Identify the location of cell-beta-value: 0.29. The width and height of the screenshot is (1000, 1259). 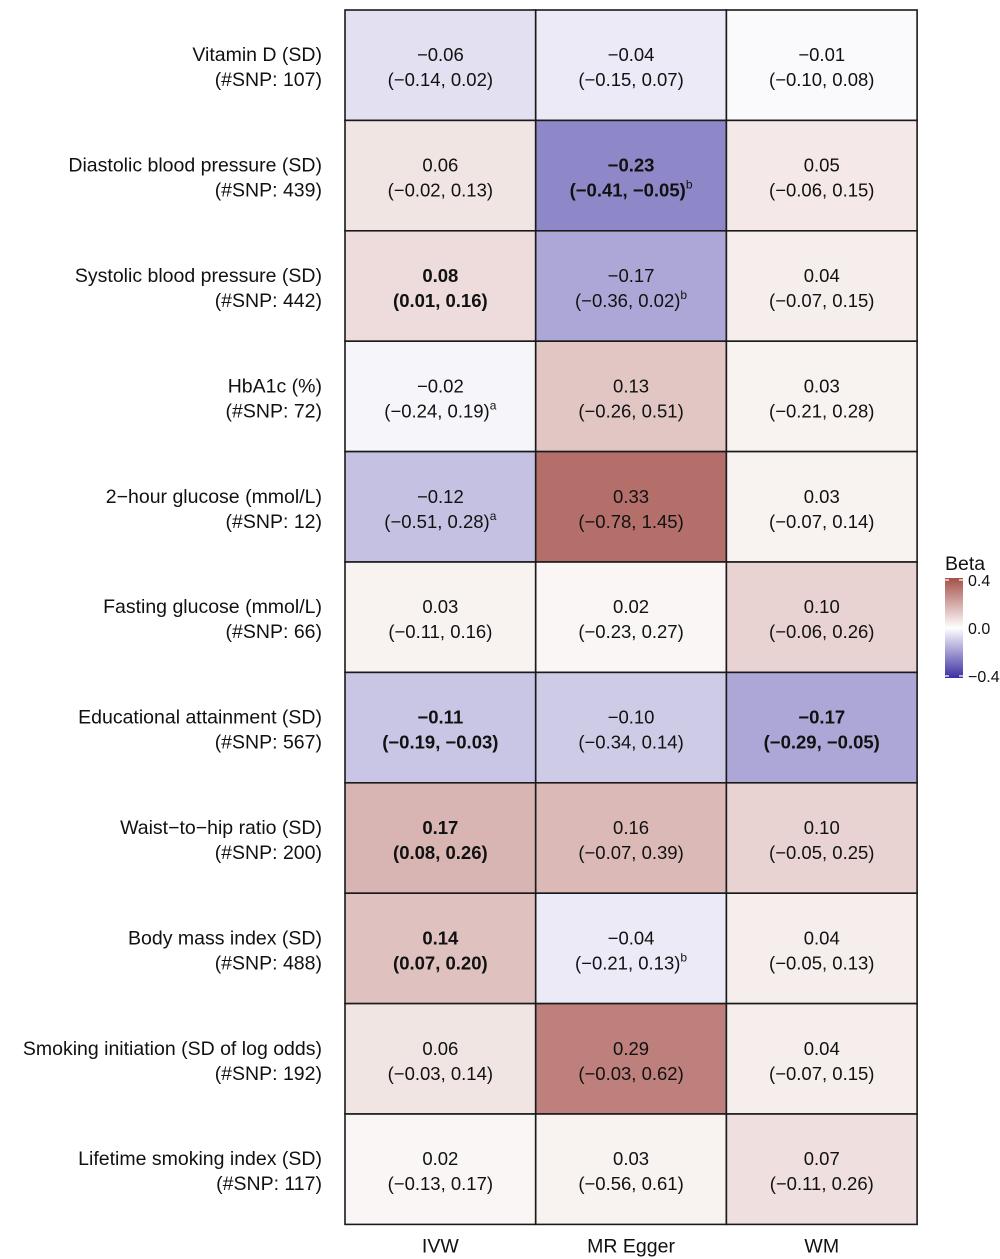
(631, 1048).